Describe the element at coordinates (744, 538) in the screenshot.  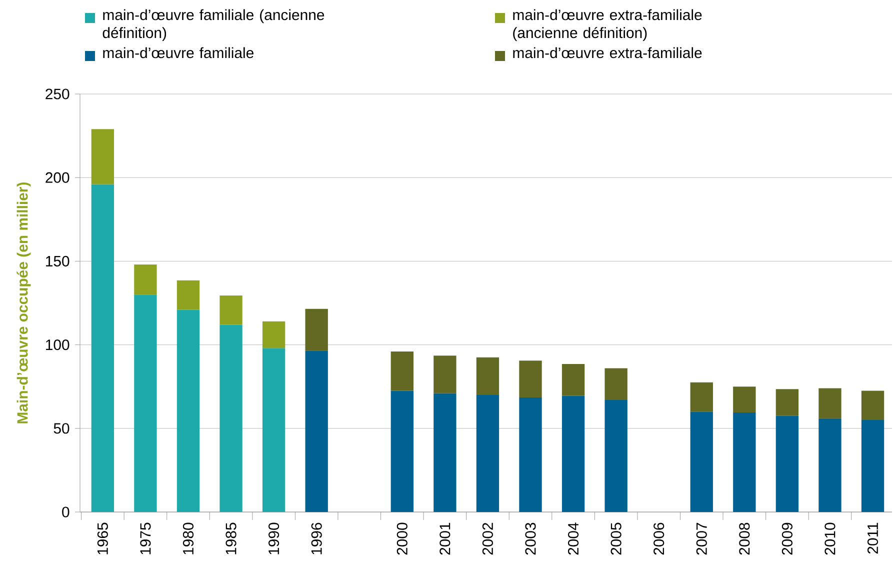
I see `x-tick-label: 2008` at that location.